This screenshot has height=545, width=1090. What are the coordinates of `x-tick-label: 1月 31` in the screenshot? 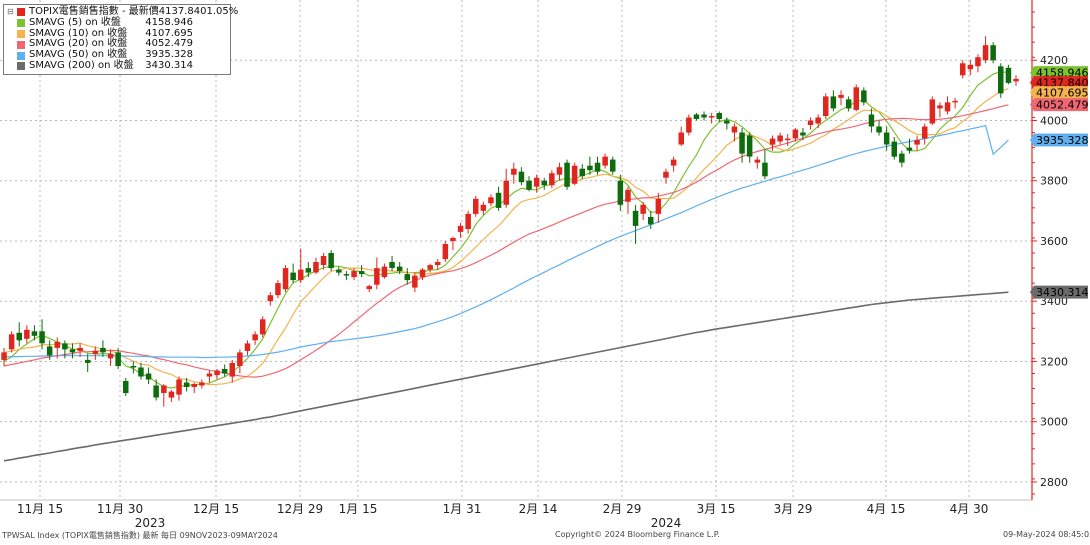 It's located at (462, 509).